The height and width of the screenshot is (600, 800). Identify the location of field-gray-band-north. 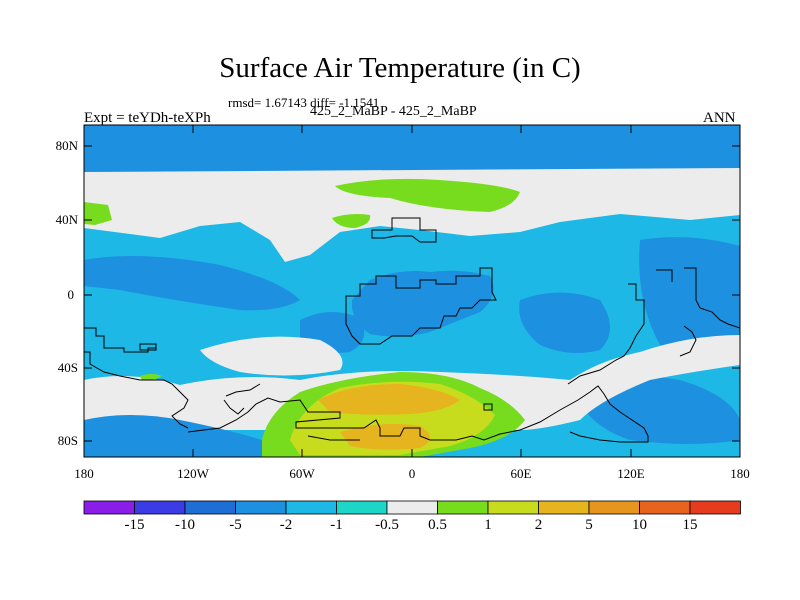
(412, 215).